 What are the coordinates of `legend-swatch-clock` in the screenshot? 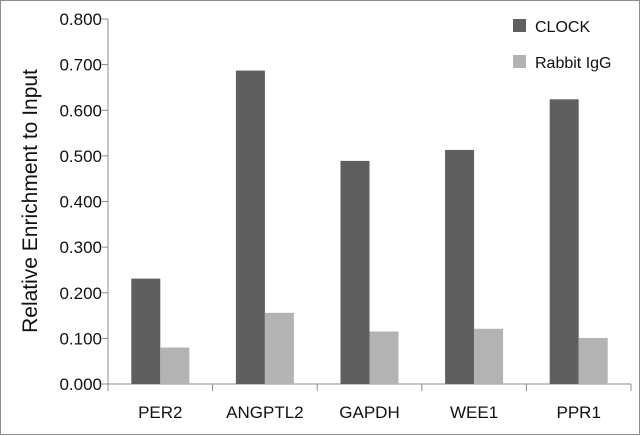 It's located at (519, 25).